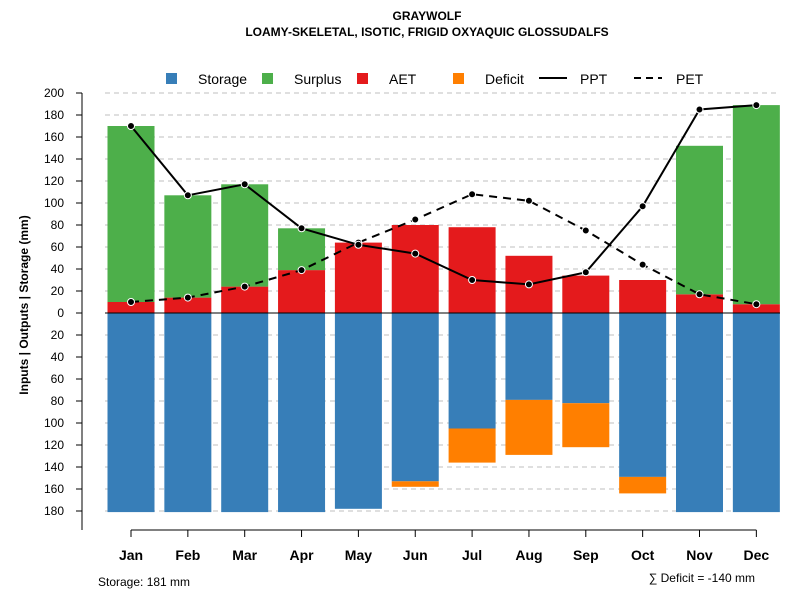 This screenshot has width=800, height=600. What do you see at coordinates (362, 78) in the screenshot?
I see `legend-swatch-aet` at bounding box center [362, 78].